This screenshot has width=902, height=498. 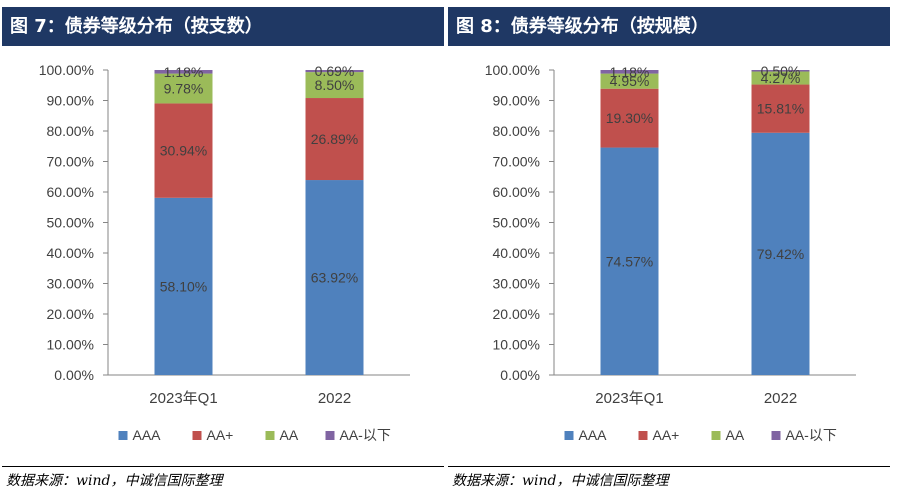 I want to click on data-label: 0.69%, so click(x=335, y=71).